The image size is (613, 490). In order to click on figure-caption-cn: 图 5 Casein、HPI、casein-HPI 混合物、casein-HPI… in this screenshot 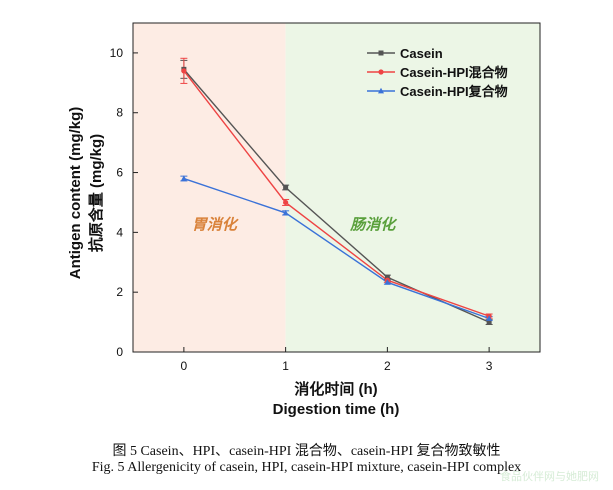, I will do `click(306, 451)`.